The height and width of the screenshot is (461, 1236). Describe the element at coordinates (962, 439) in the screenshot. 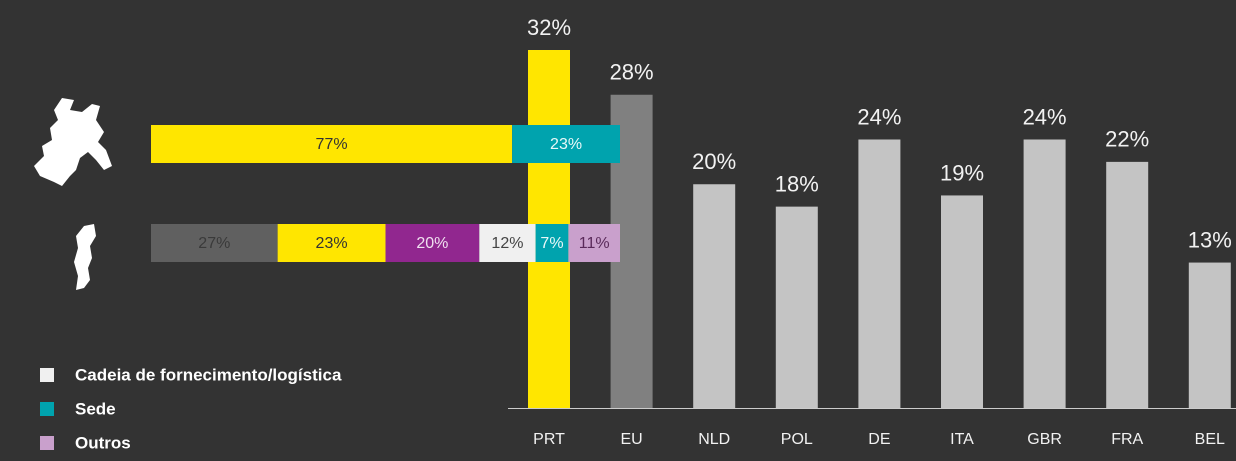

I see `x-tick-label: ITA` at that location.